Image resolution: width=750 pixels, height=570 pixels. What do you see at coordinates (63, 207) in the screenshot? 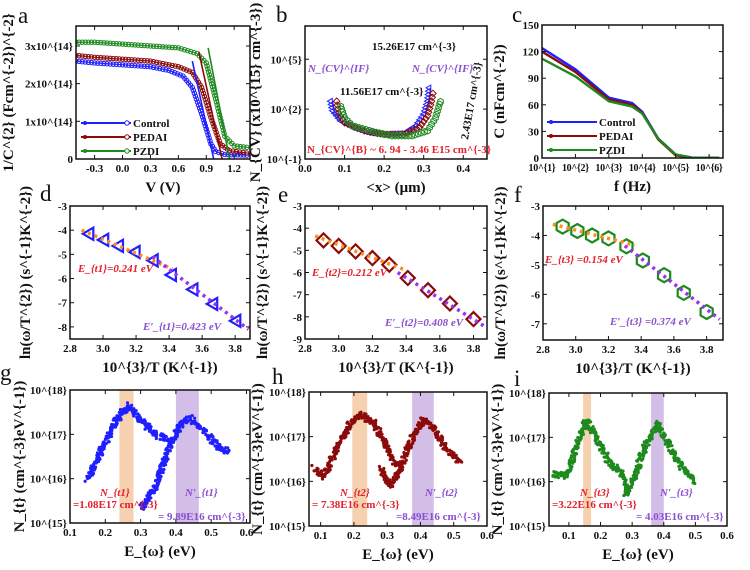
I see `y-tick-label: -3` at bounding box center [63, 207].